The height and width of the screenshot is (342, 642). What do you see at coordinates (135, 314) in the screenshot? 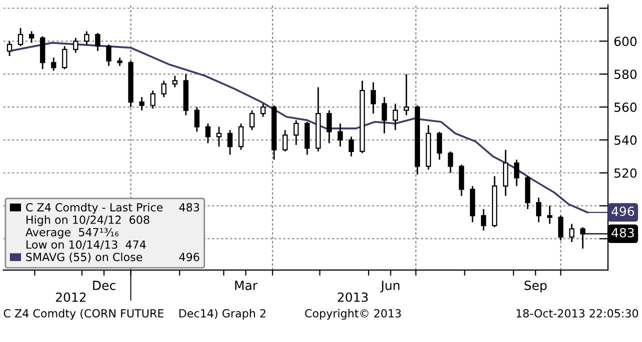
I see `text: C Z4 Comdty (CORN FUTURE Dec14) Graph 2` at bounding box center [135, 314].